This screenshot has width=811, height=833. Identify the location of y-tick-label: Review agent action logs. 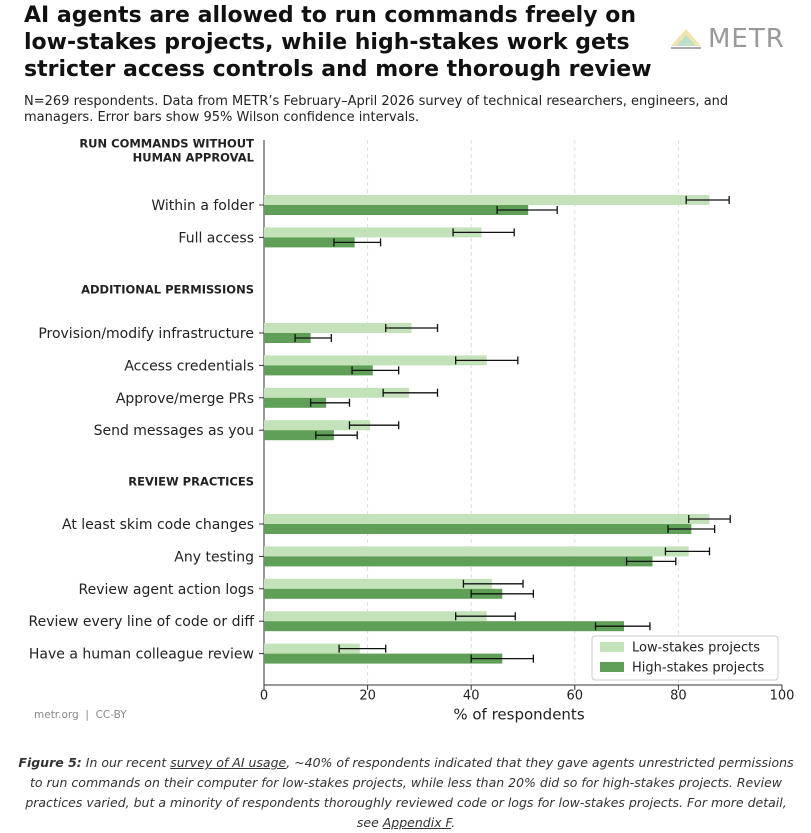
(166, 590).